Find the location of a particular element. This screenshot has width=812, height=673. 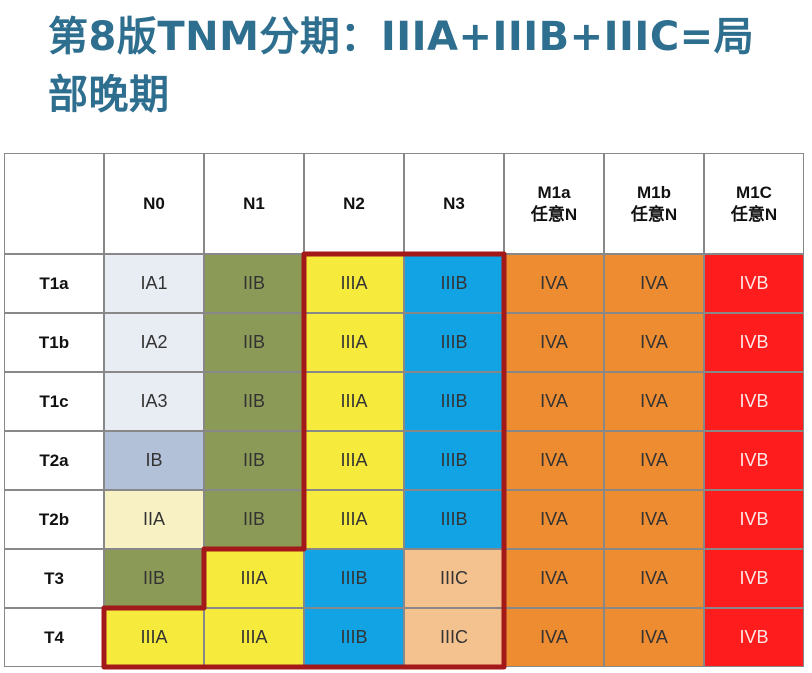

stage-cell: IIA is located at coordinates (154, 519).